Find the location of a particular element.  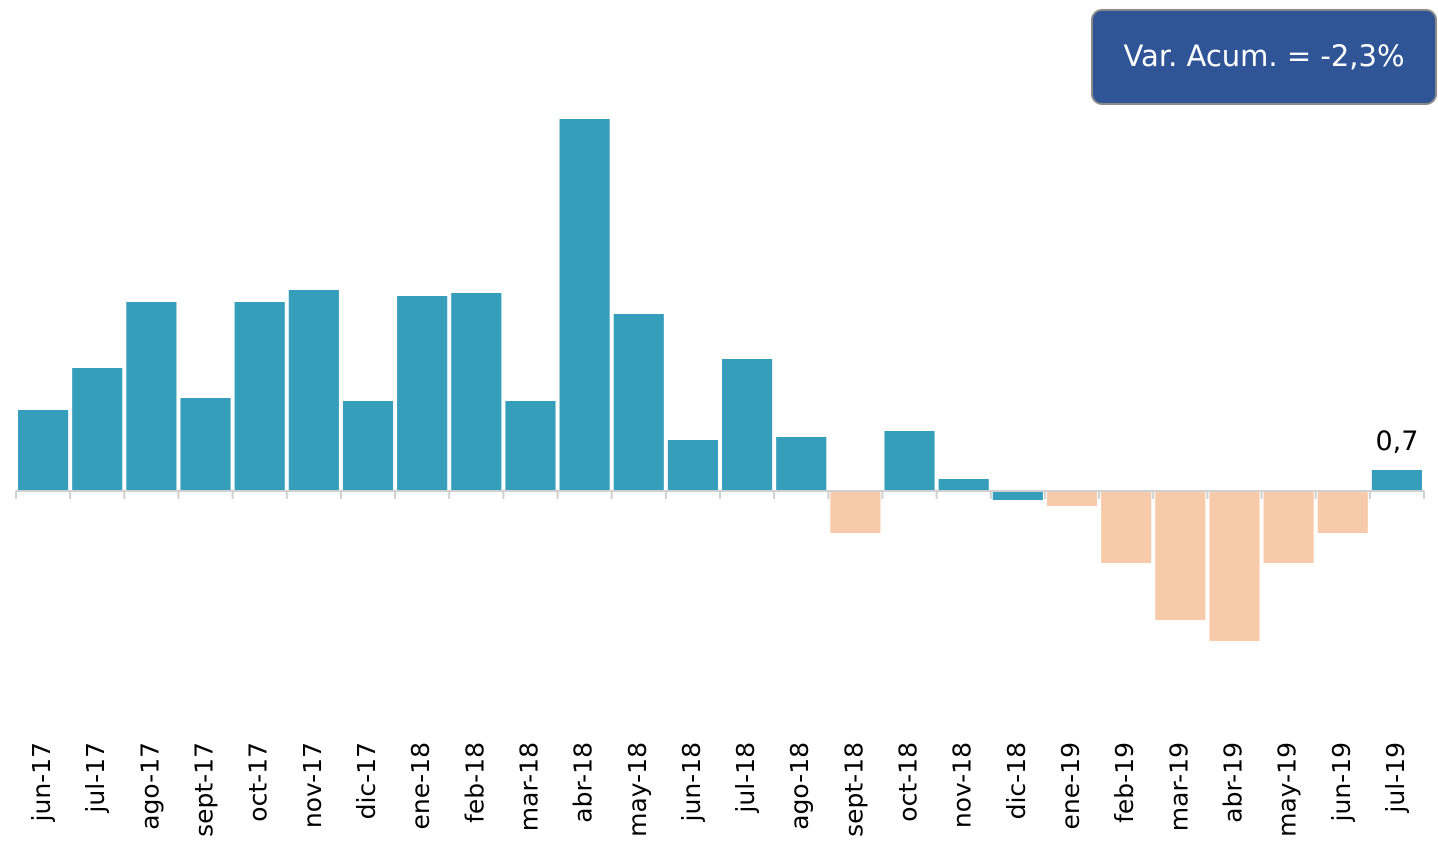

annotation-box is located at coordinates (1264, 57).